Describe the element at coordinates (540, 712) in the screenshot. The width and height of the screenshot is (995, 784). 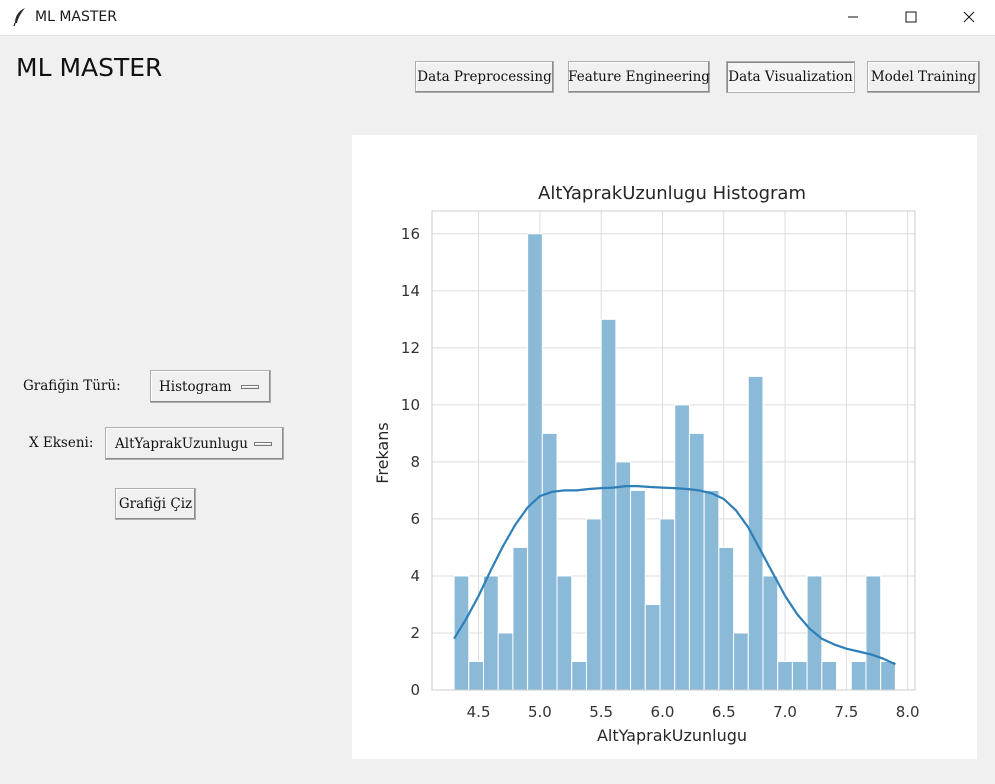
I see `x-tick-label: 5.0` at that location.